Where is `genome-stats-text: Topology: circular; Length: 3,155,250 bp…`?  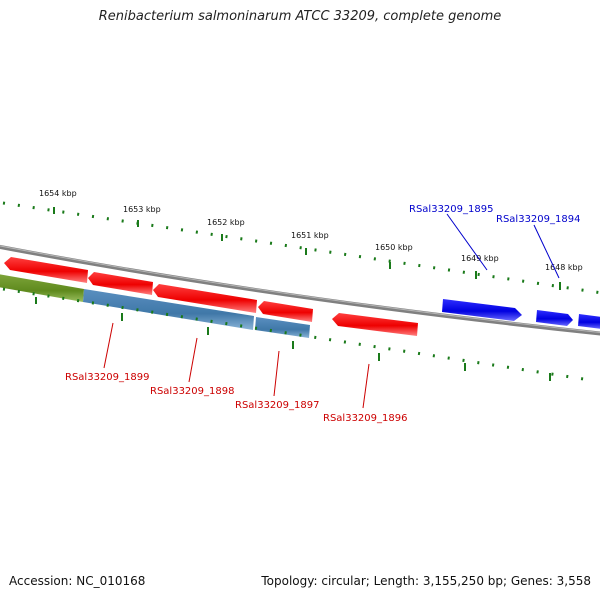
genome-stats-text: Topology: circular; Length: 3,155,250 bp… is located at coordinates (426, 581).